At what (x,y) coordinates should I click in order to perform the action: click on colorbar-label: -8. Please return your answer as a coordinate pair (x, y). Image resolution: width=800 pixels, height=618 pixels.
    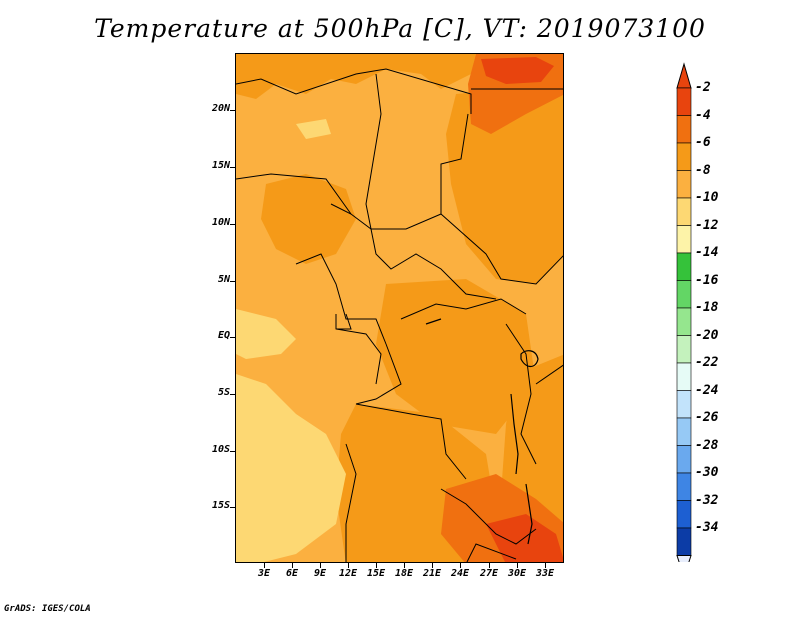
    Looking at the image, I should click on (703, 170).